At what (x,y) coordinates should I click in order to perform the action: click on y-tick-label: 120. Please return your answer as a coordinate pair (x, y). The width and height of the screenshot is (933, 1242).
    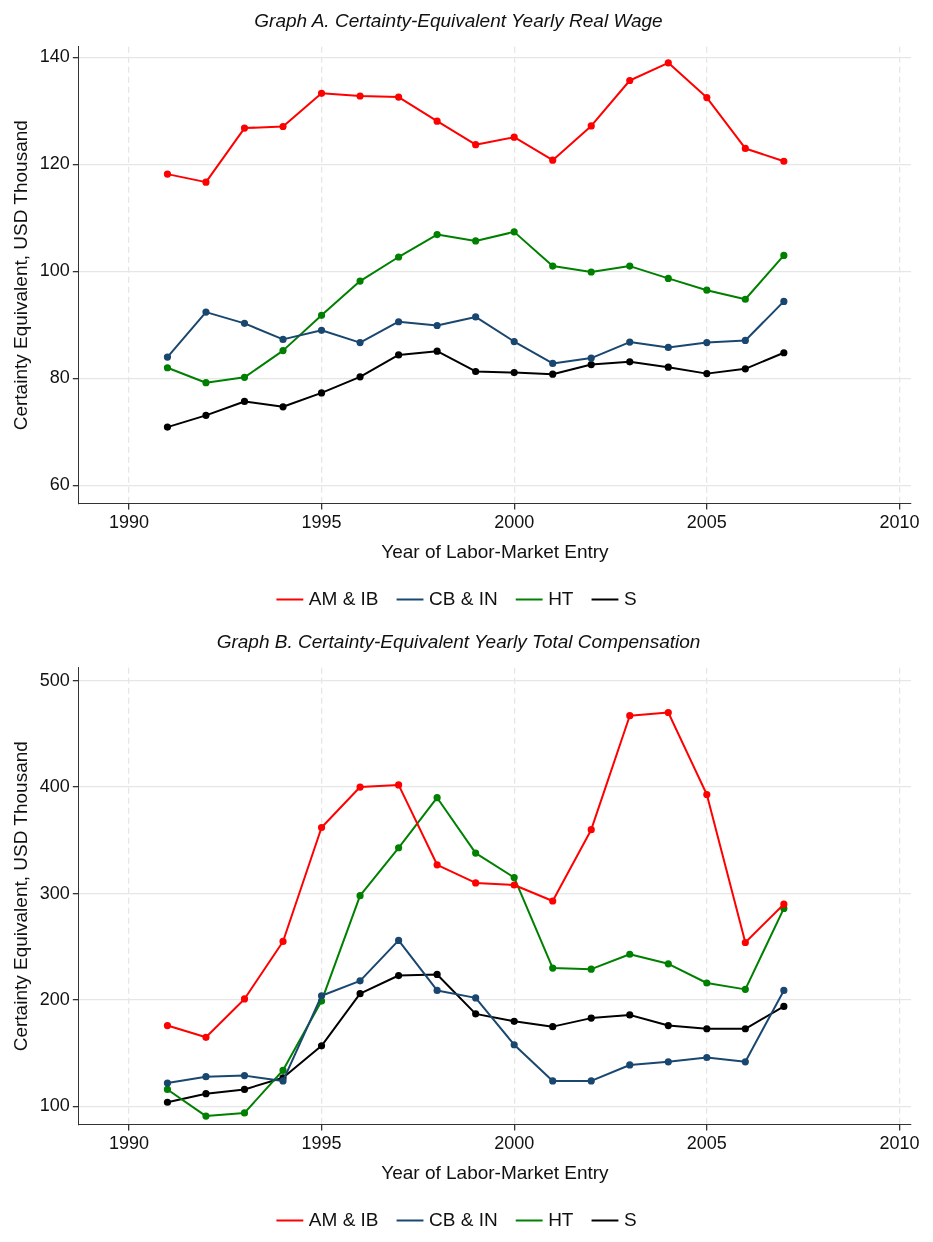
    Looking at the image, I should click on (54, 163).